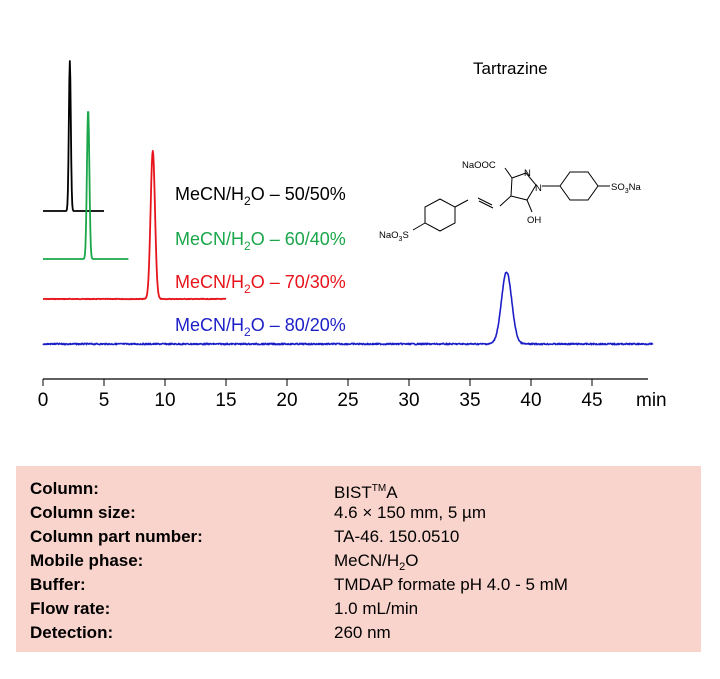  Describe the element at coordinates (579, 186) in the screenshot. I see `benzene-ring-right` at that location.